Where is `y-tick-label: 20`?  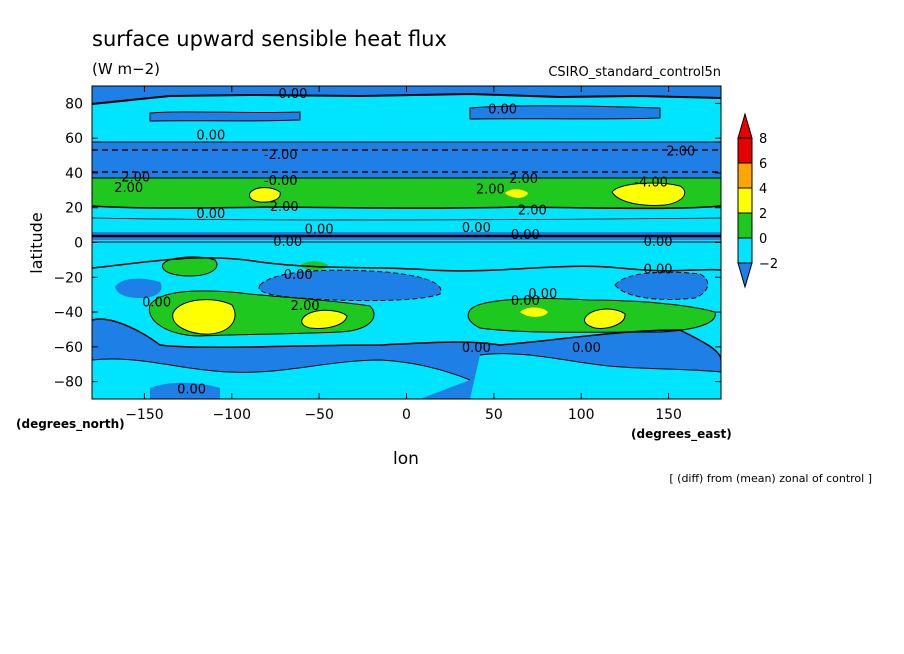 y-tick-label: 20 is located at coordinates (74, 209).